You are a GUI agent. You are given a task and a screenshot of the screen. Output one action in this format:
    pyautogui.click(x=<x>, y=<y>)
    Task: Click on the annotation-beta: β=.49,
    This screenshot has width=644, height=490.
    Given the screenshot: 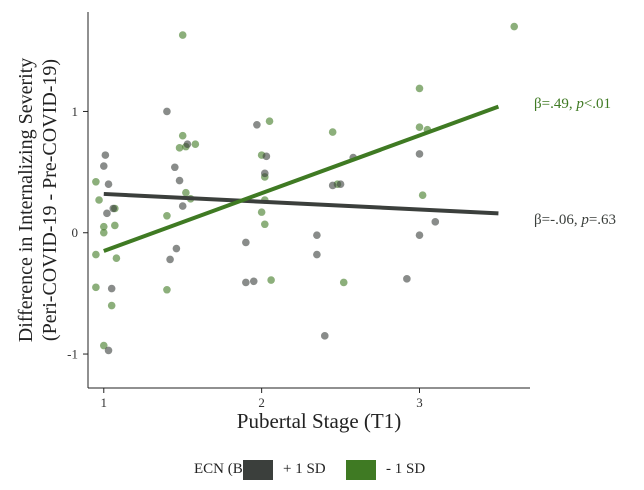 What is the action you would take?
    pyautogui.click(x=555, y=104)
    